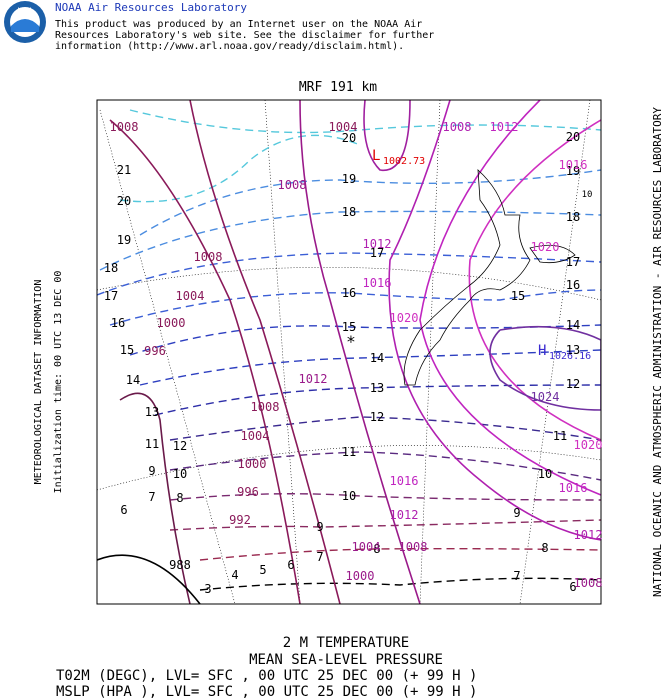  Describe the element at coordinates (58, 382) in the screenshot. I see `init-time: Initialization time: 00 UTC 13 DEC 00` at that location.